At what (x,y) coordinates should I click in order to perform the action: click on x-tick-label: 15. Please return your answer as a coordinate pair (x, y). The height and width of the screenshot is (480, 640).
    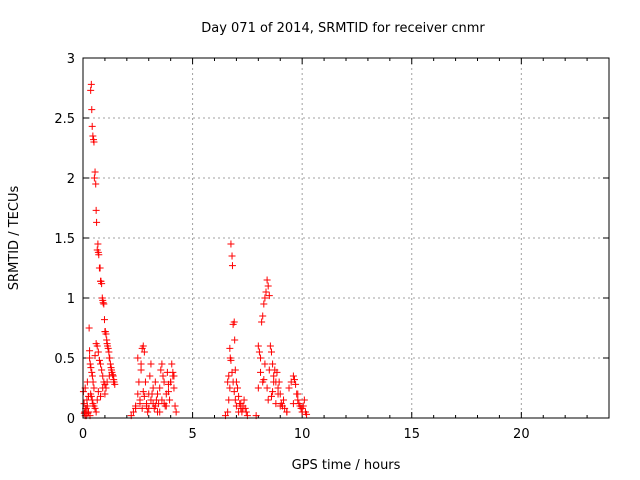
    Looking at the image, I should click on (411, 434).